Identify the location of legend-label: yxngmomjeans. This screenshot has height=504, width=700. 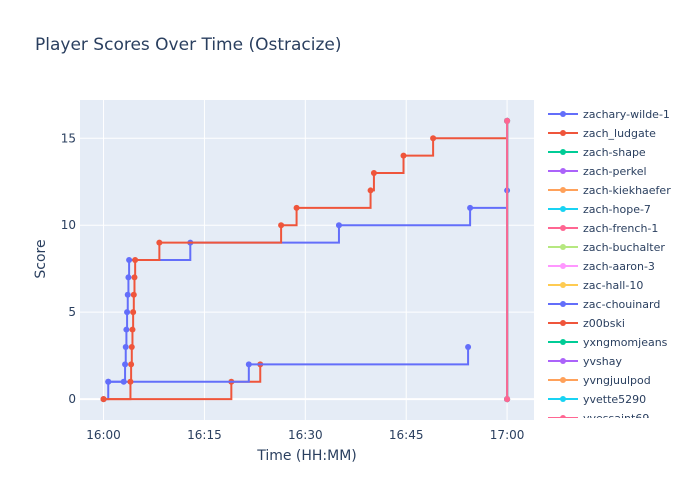
(625, 342).